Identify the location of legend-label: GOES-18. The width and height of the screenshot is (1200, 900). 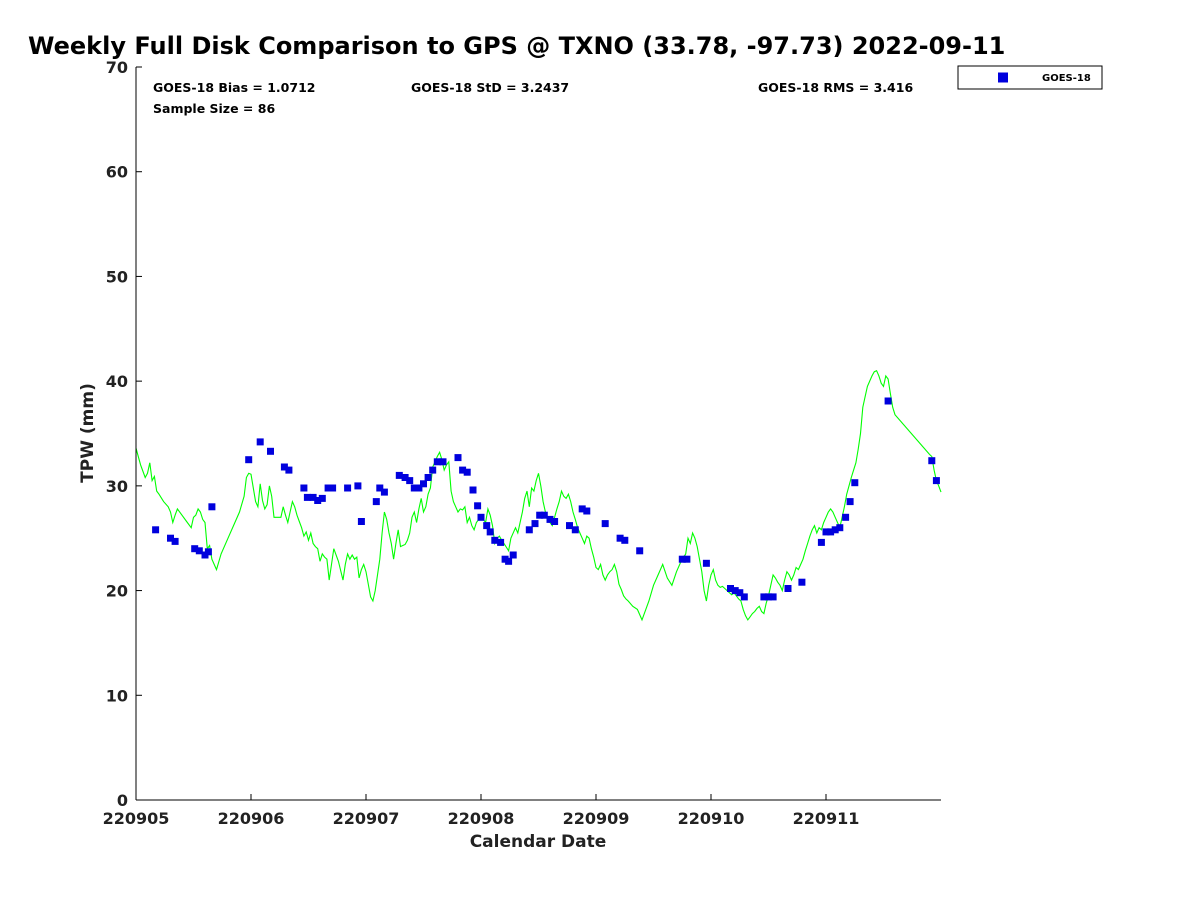
(1066, 78).